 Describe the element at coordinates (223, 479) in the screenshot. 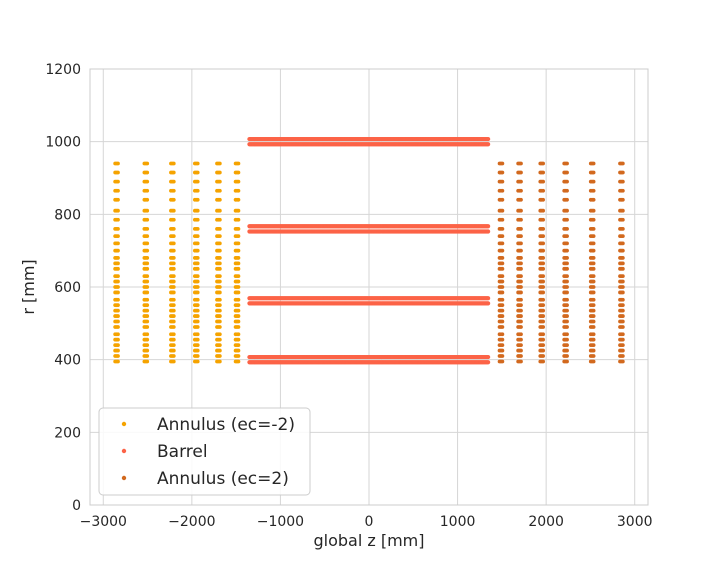

I see `legend-label-annulus-ec-2: Annulus (ec=2)` at that location.